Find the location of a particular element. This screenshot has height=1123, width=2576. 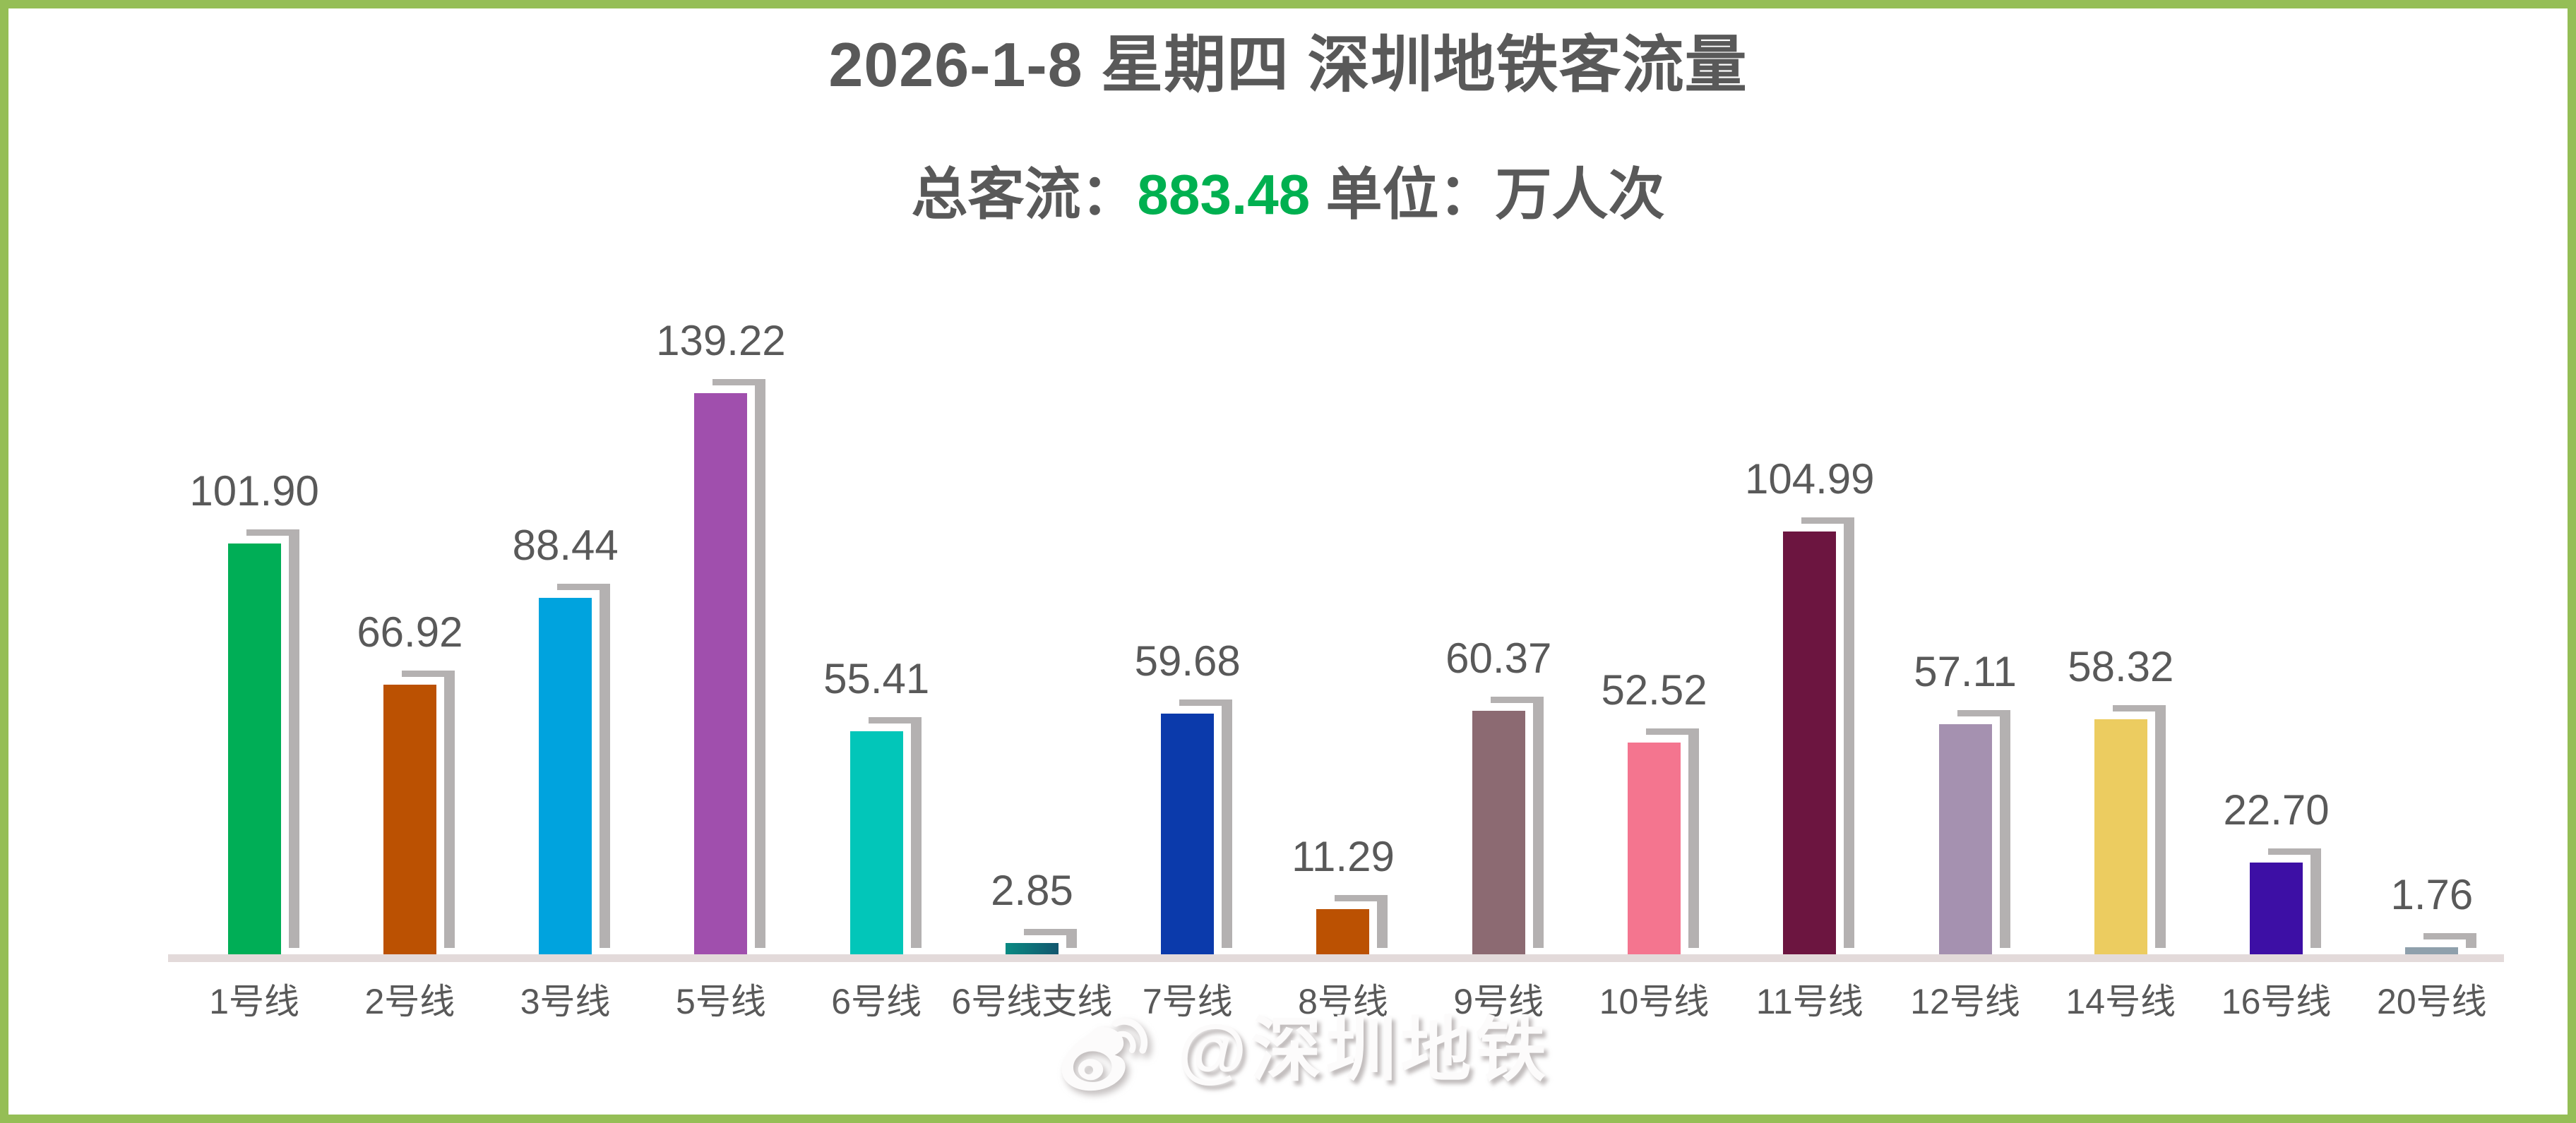

x-axis-label: 2号线 is located at coordinates (409, 1001).